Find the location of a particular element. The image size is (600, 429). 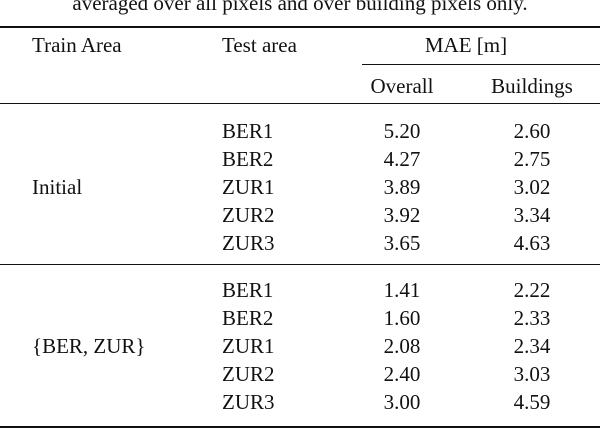

train-area-cell: Initial is located at coordinates (57, 187).